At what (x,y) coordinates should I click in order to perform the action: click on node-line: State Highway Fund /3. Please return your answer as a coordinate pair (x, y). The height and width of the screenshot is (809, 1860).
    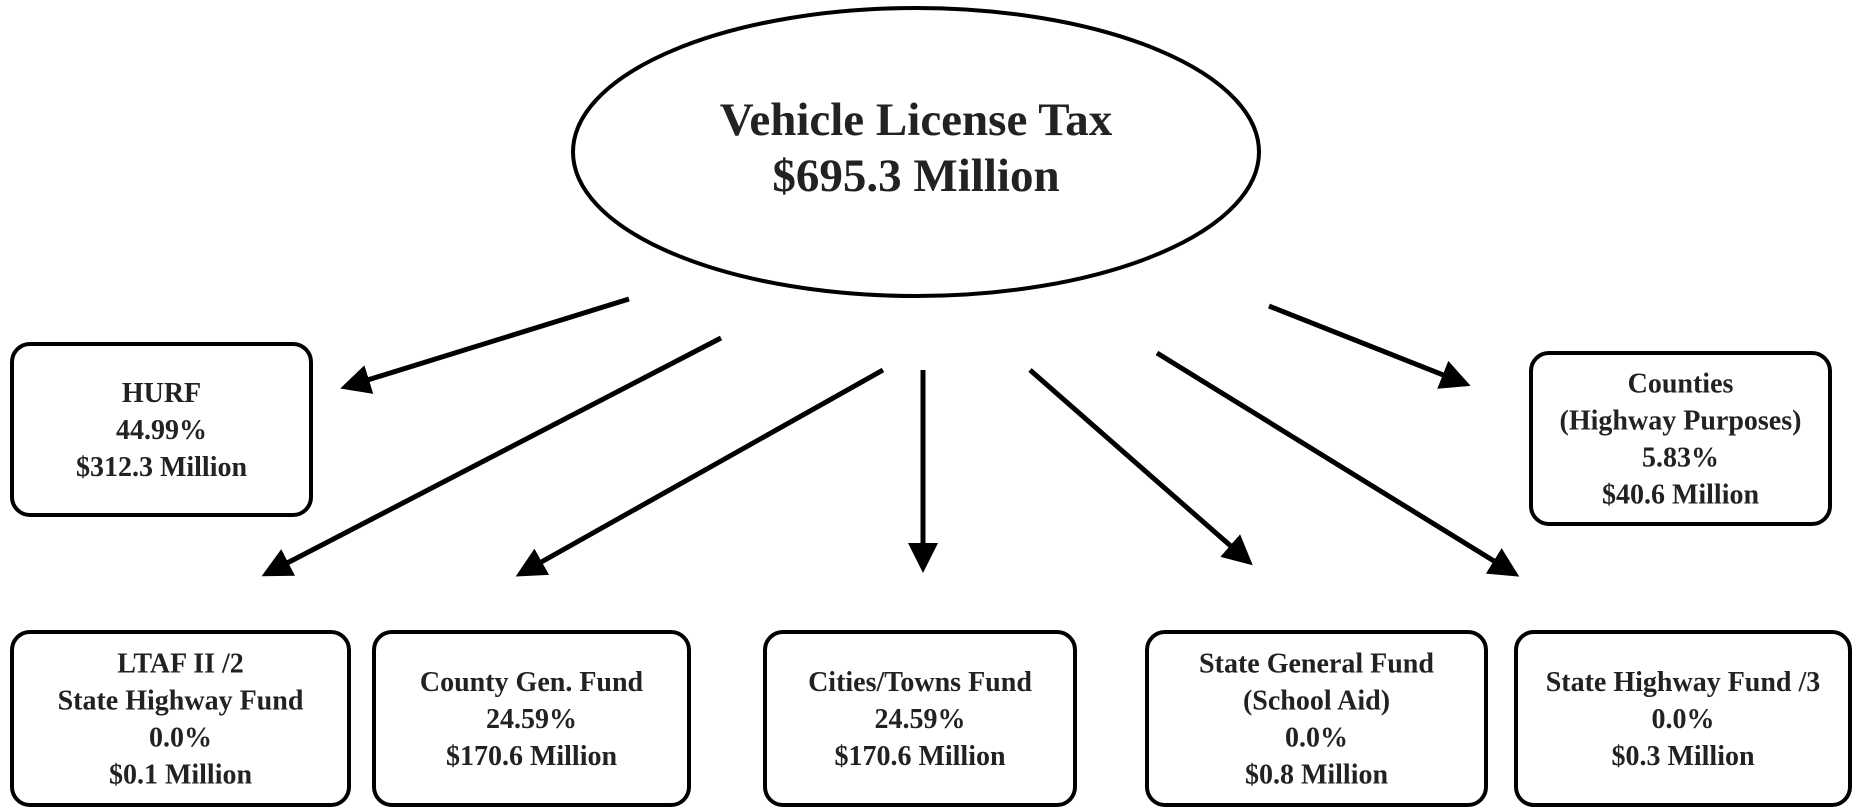
    Looking at the image, I should click on (1683, 682).